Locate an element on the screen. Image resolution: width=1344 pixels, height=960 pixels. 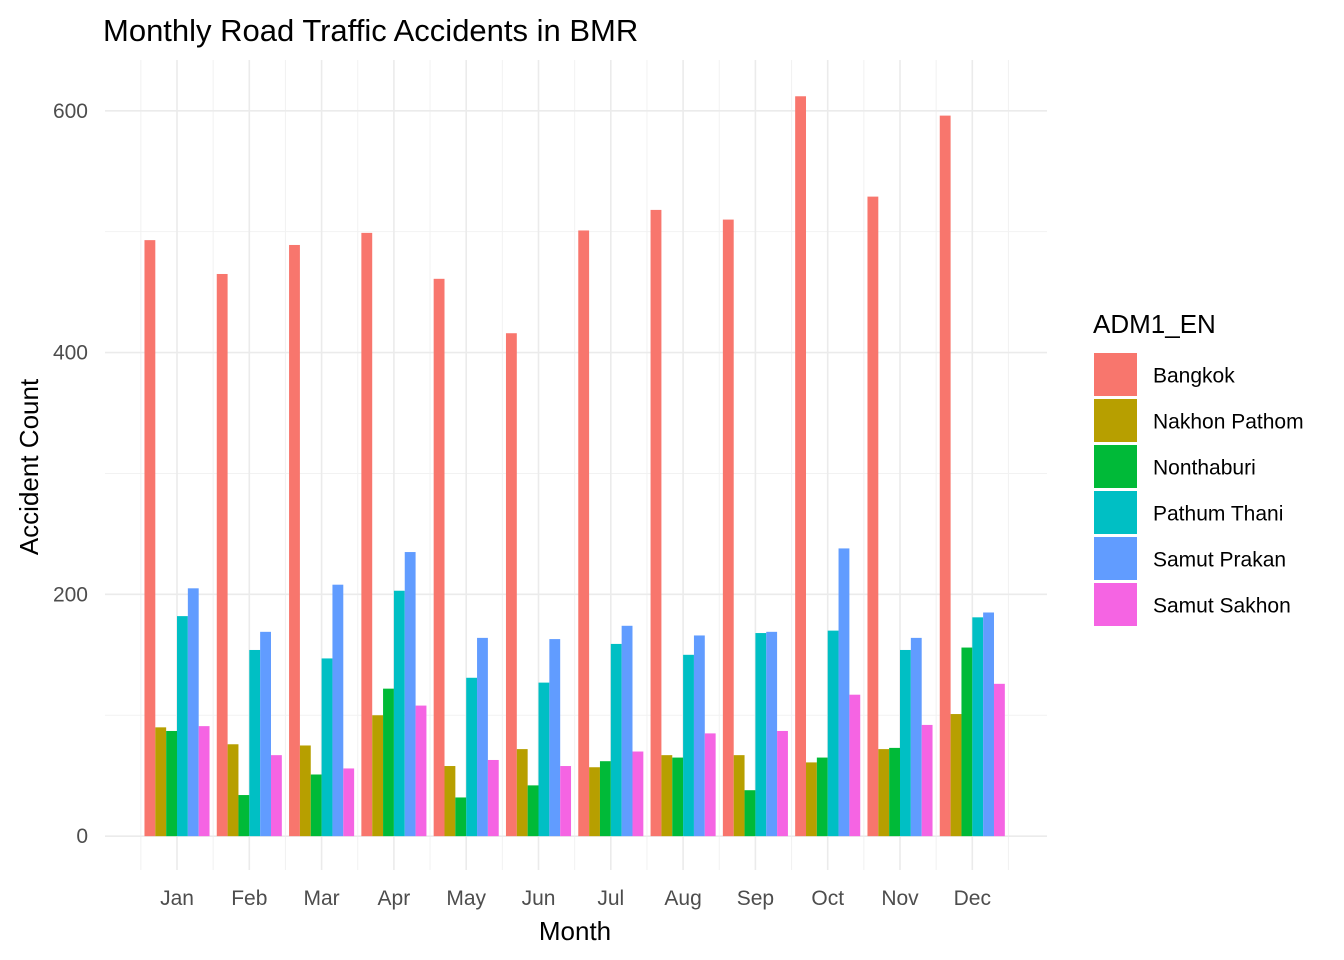
bar-pathum-thani-mar is located at coordinates (327, 747).